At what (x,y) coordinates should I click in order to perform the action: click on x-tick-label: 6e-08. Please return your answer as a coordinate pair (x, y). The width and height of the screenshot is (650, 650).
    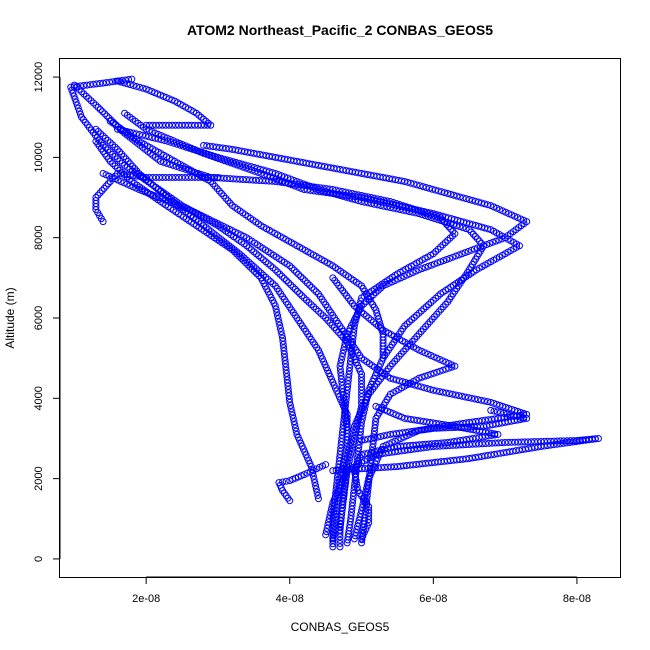
    Looking at the image, I should click on (433, 599).